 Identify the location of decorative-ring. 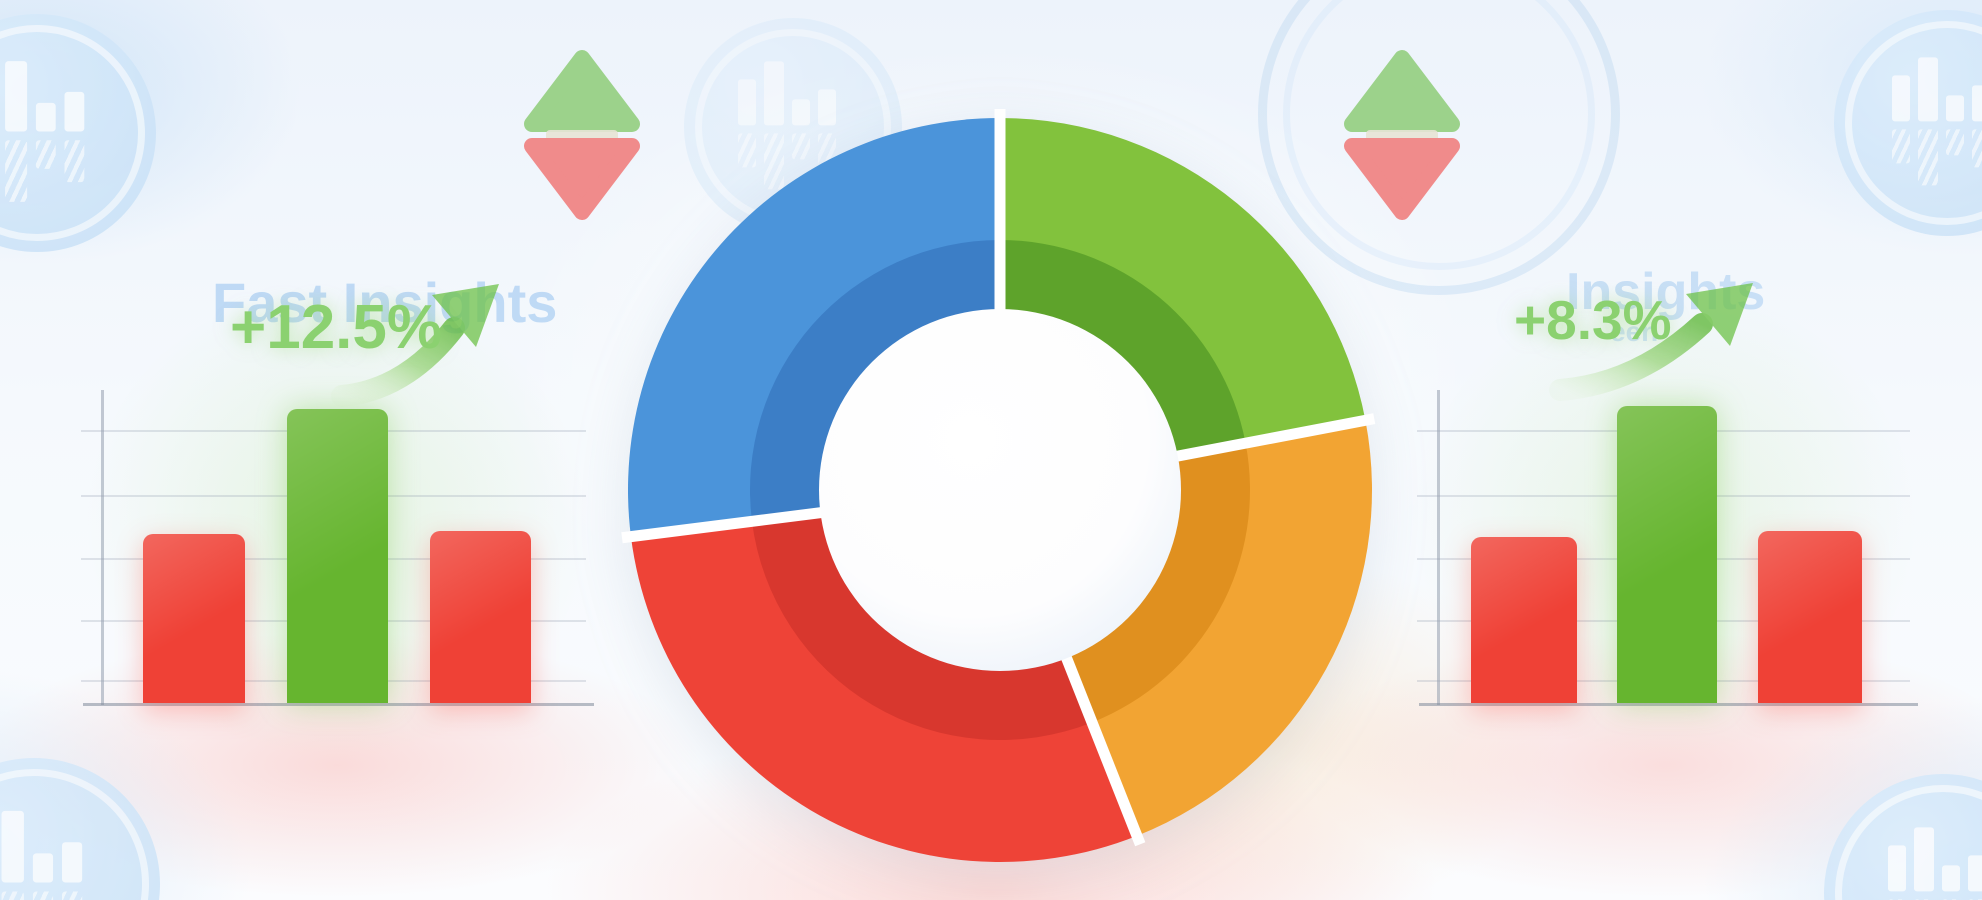
(1439, 147).